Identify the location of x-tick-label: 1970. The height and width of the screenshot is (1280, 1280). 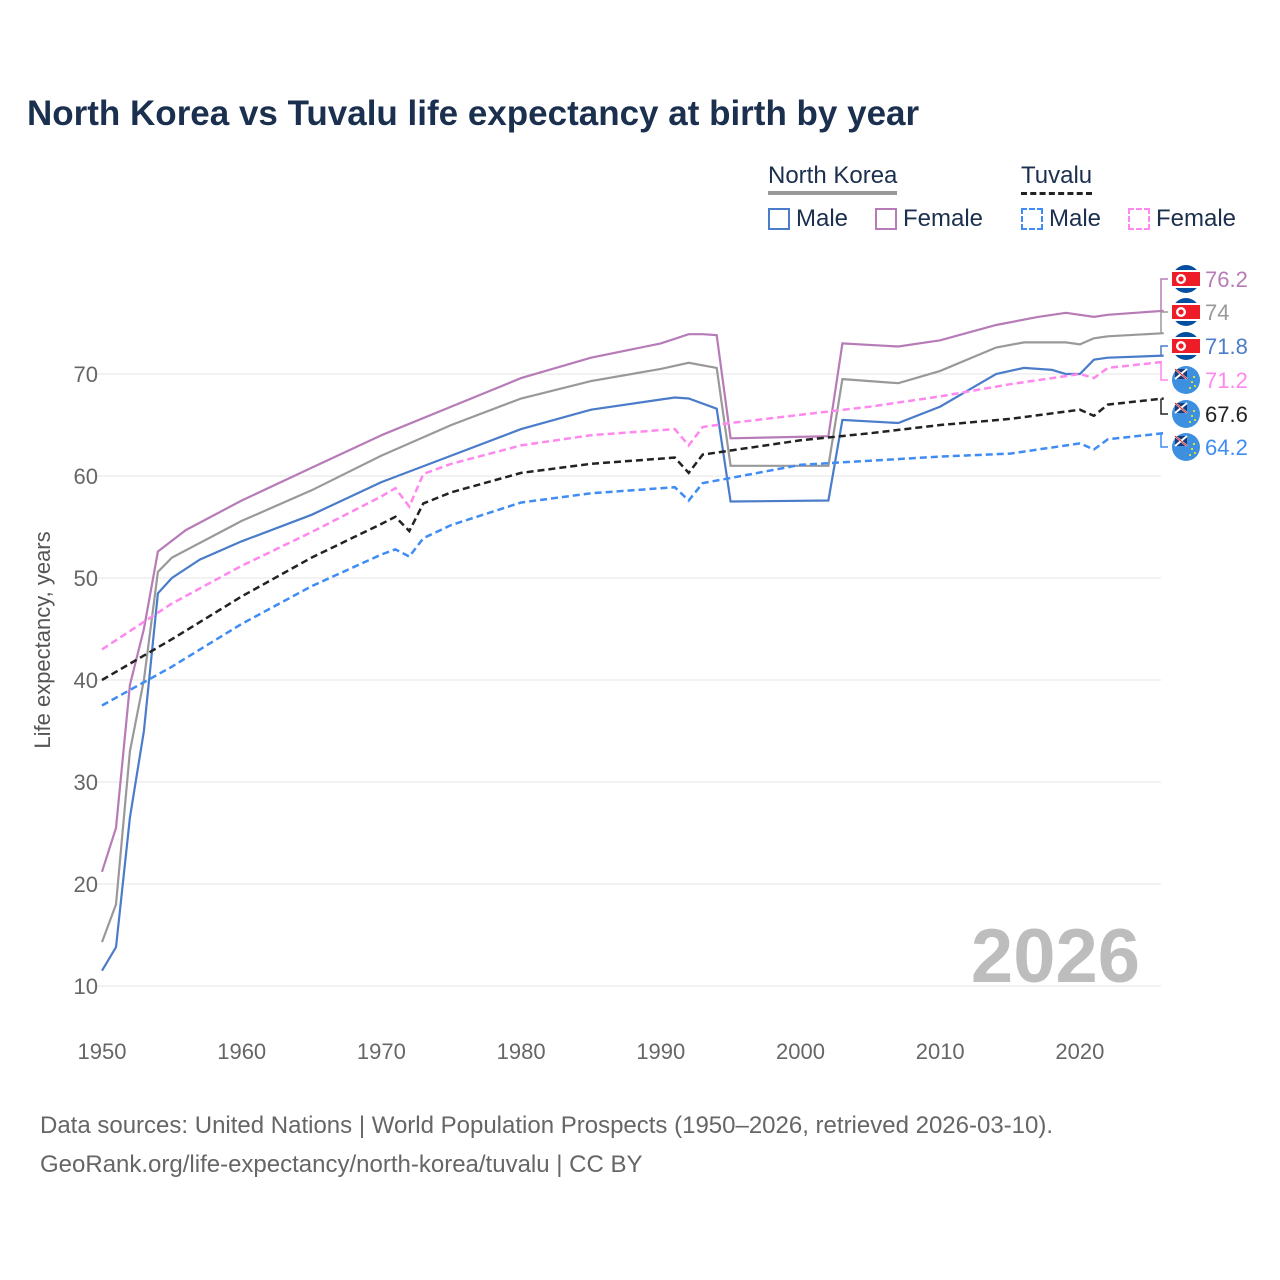
(381, 1051).